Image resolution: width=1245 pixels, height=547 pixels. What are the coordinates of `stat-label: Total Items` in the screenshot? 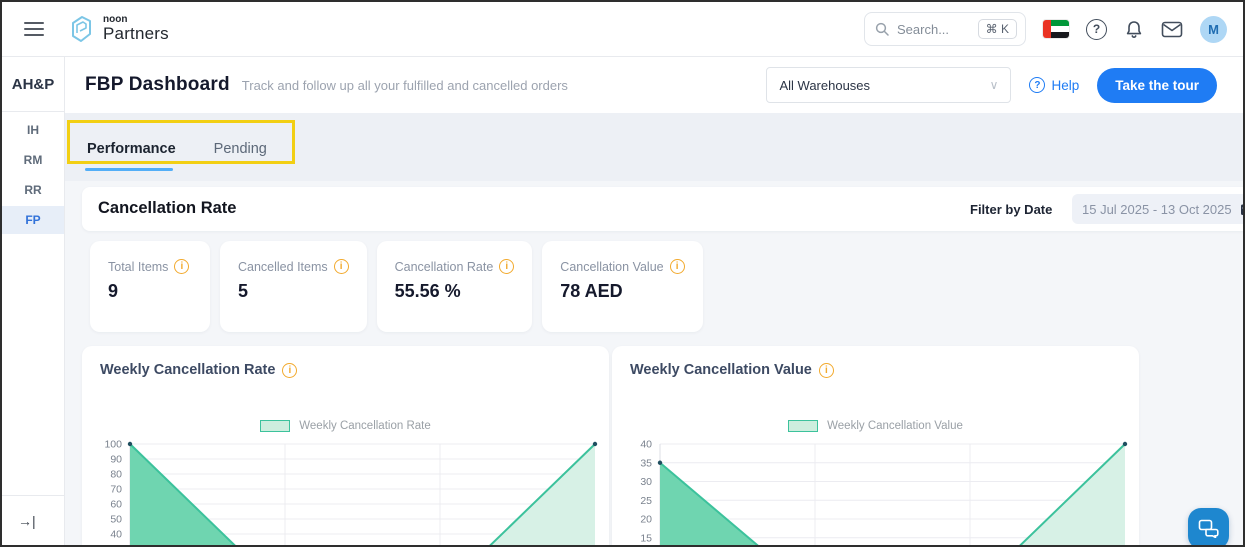 It's located at (138, 266).